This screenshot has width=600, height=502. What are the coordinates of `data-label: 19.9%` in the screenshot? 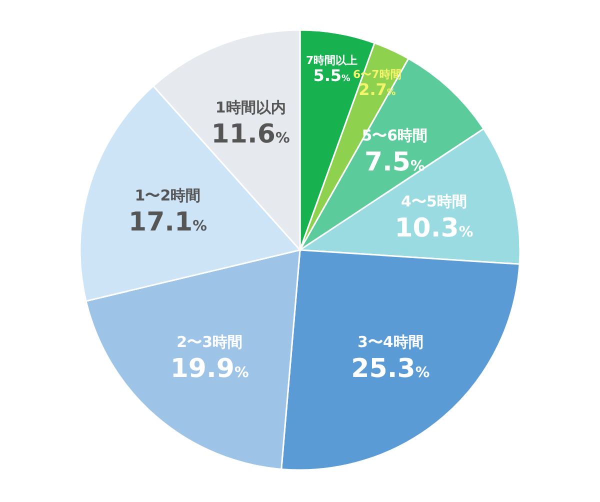 It's located at (209, 369).